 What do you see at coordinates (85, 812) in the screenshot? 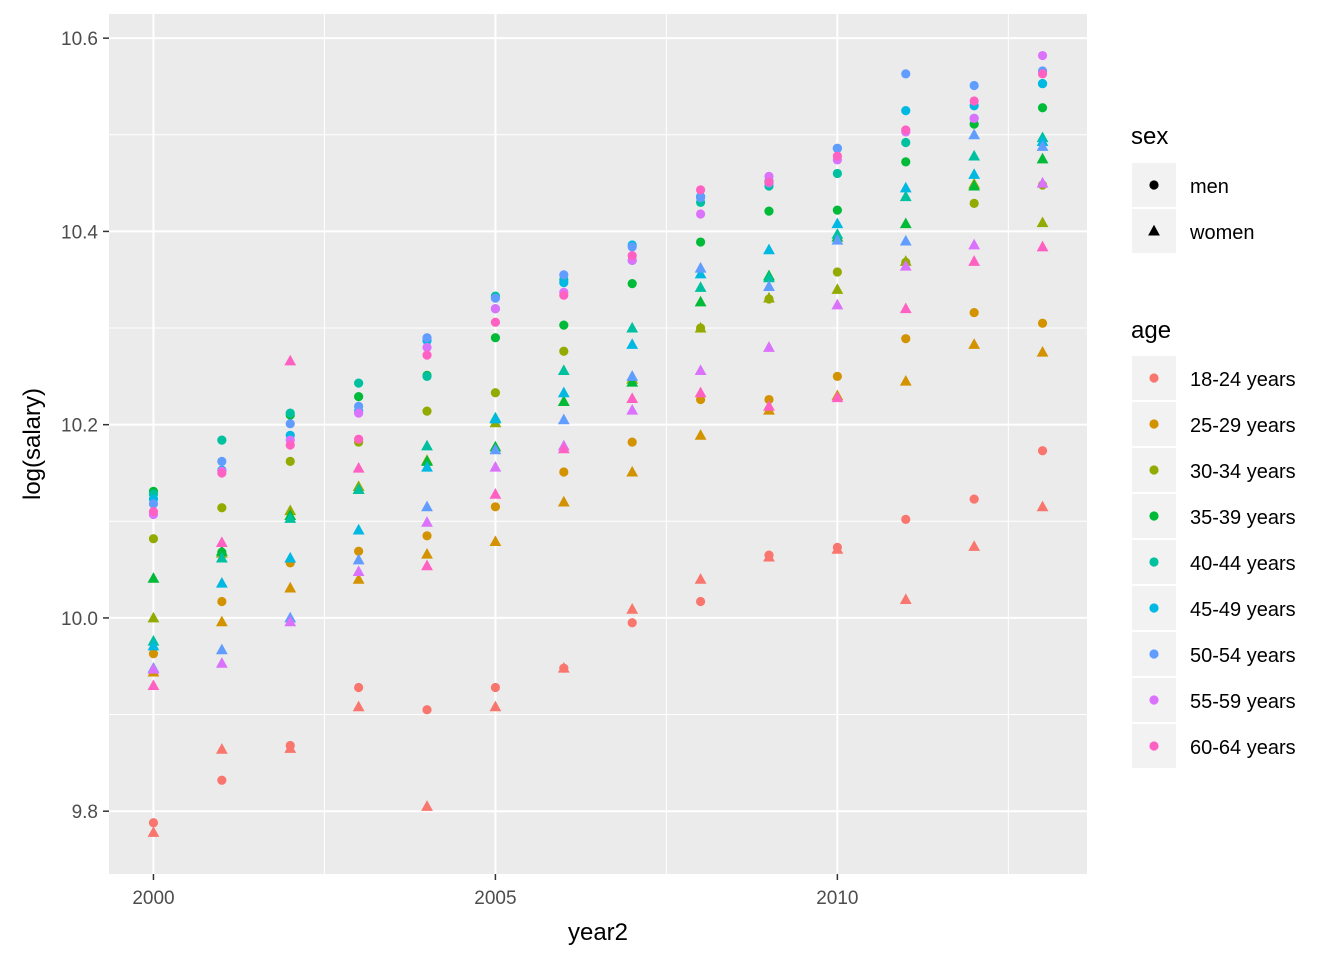
I see `y-tick-label: 9.8` at bounding box center [85, 812].